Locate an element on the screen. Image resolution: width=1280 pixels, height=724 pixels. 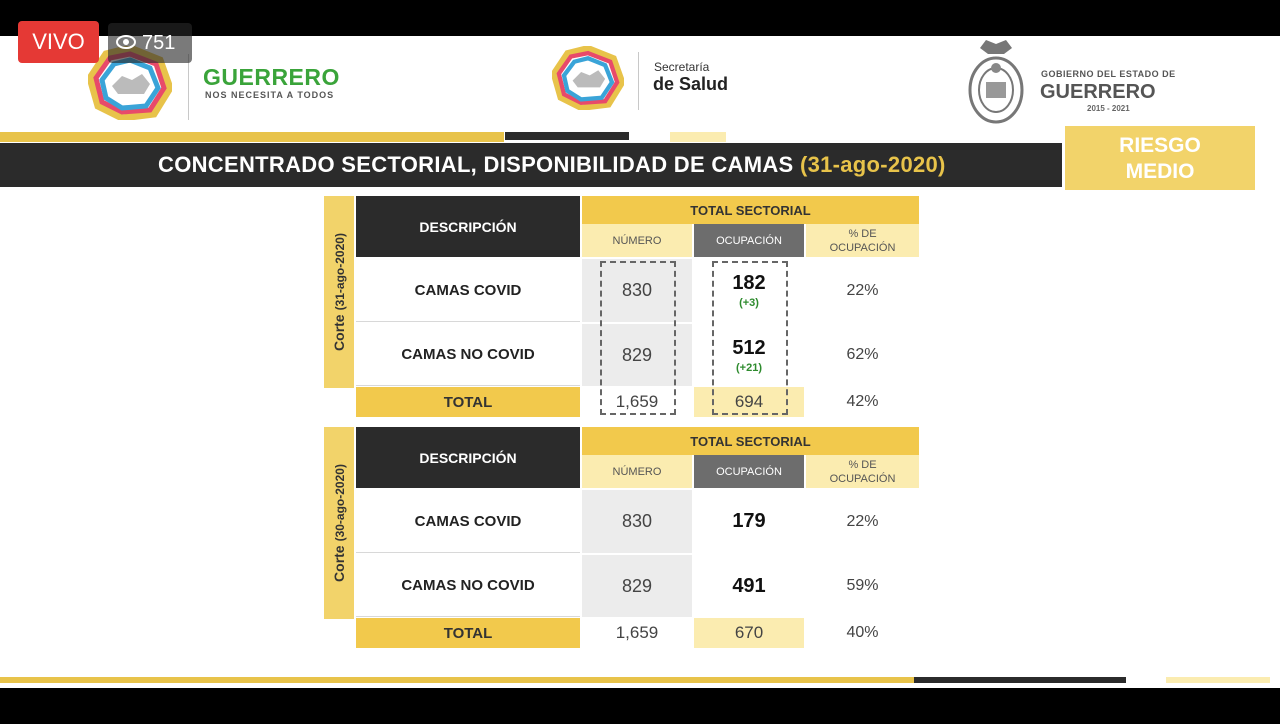
row-pct: 62% is located at coordinates (862, 355).